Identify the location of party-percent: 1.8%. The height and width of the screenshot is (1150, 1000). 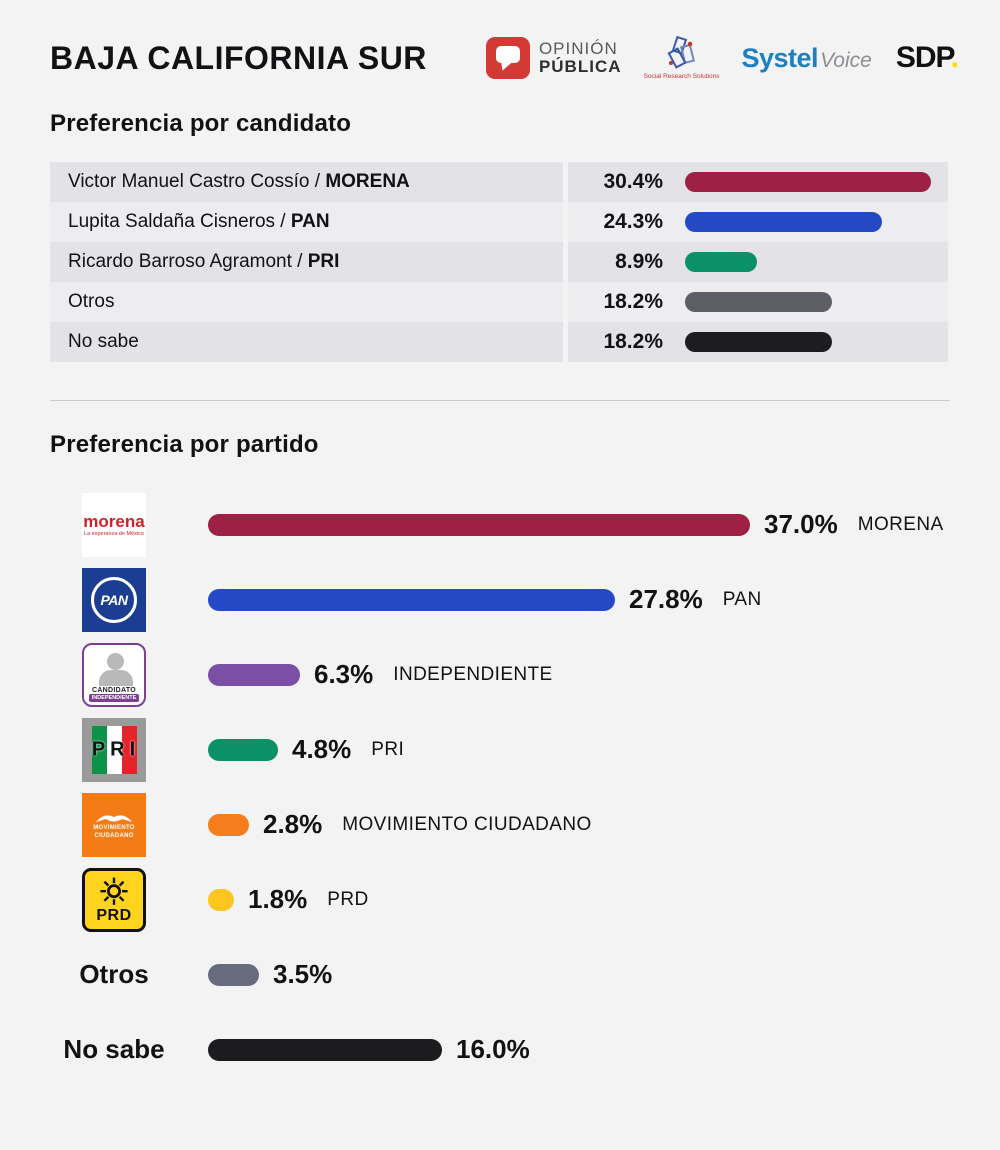
(278, 899).